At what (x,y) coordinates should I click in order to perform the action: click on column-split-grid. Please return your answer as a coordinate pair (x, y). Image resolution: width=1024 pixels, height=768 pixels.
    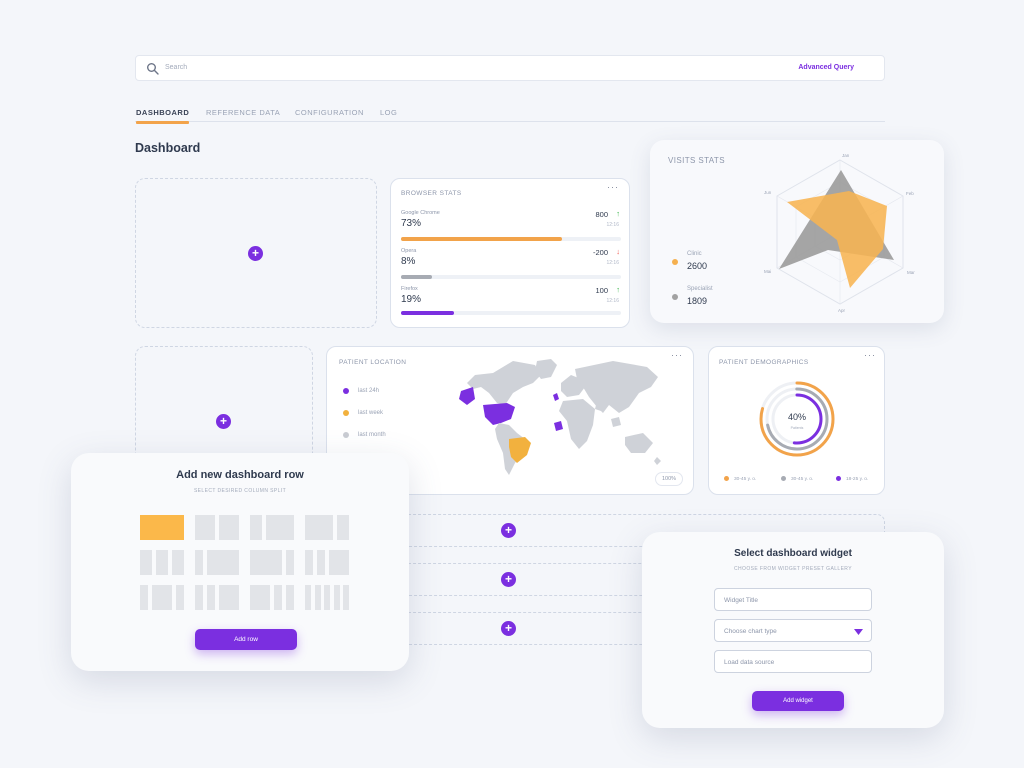
    Looking at the image, I should click on (245, 562).